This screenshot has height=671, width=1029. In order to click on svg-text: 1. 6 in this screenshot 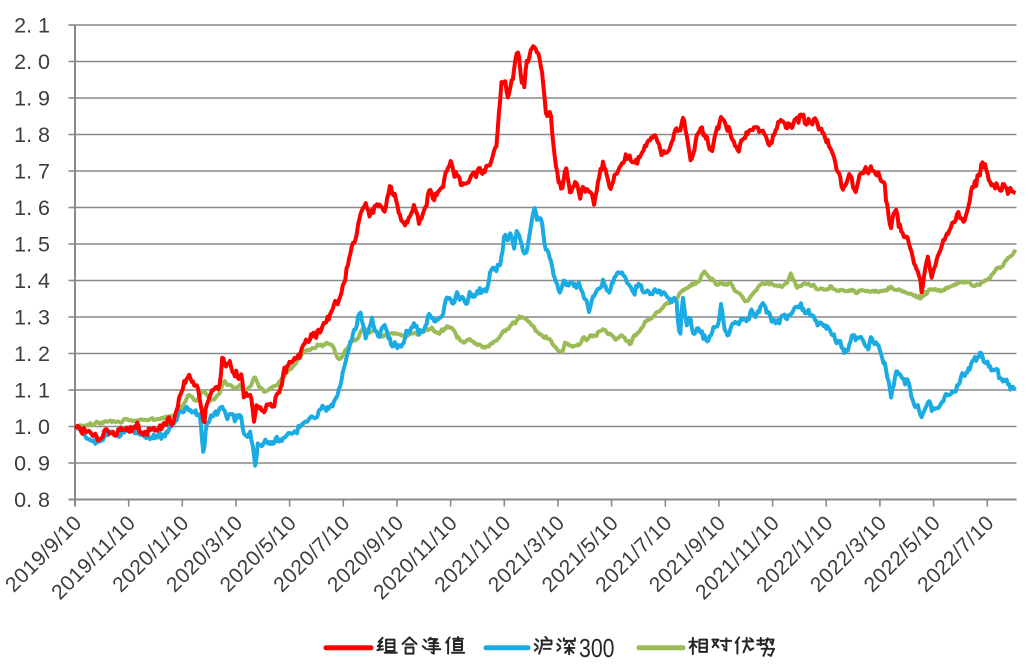, I will do `click(32, 208)`.